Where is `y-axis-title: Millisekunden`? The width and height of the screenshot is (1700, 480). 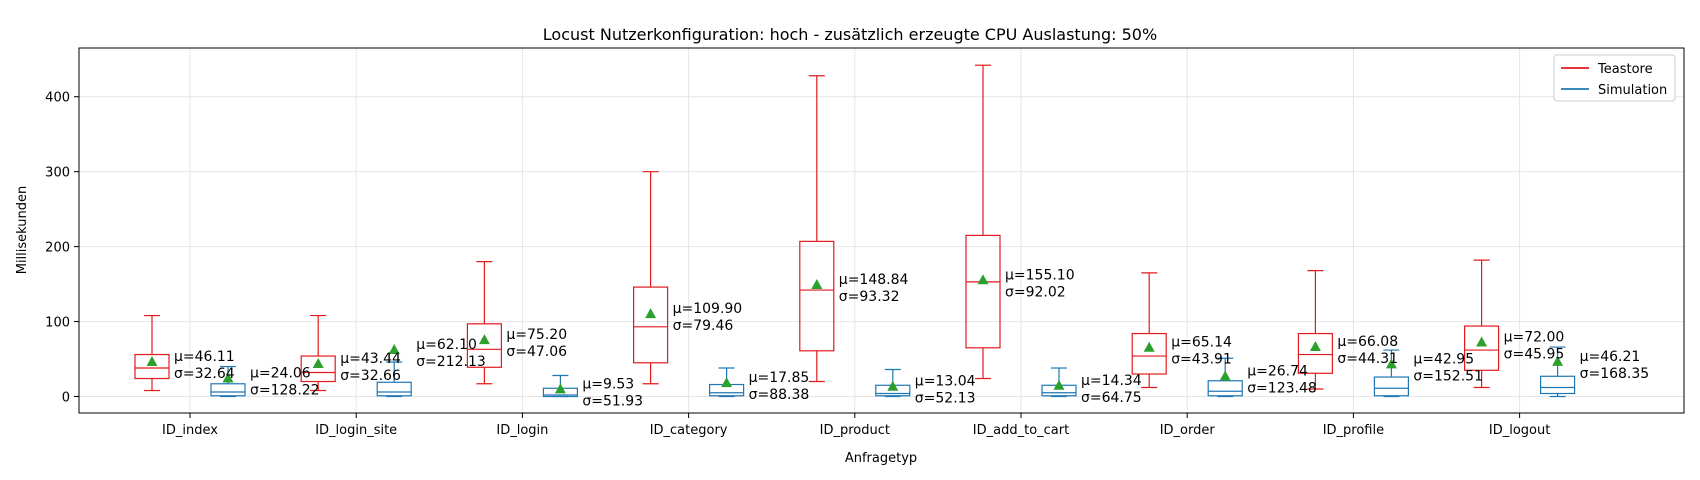 y-axis-title: Millisekunden is located at coordinates (22, 230).